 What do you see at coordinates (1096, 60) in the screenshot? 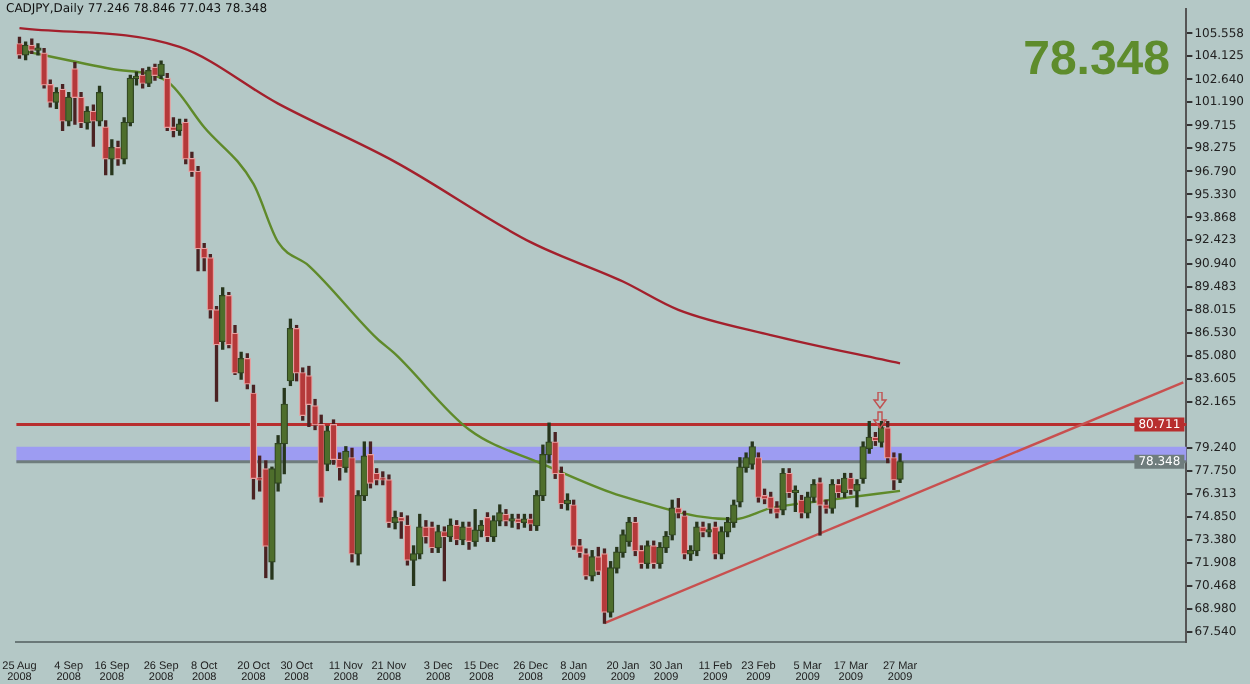
I see `annotation: 78.348` at bounding box center [1096, 60].